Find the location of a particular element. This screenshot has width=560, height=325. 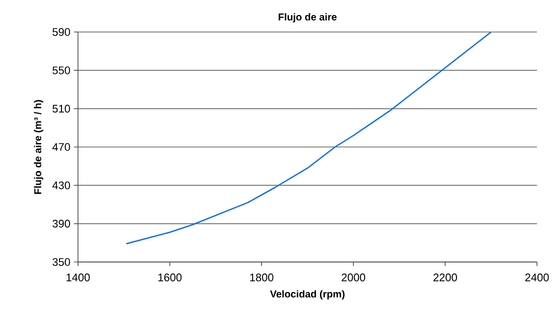

chart-title: Flujo de aire is located at coordinates (307, 17).